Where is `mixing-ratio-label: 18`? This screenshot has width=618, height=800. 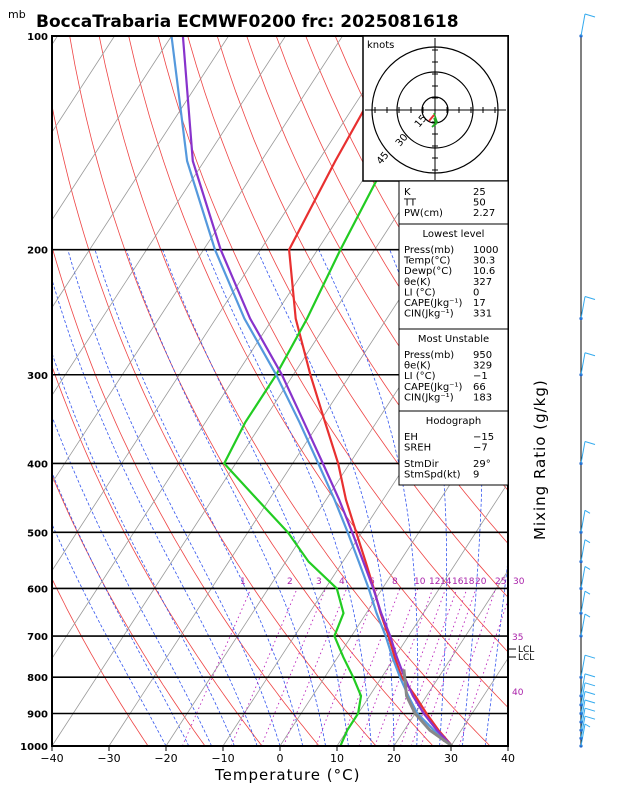
mixing-ratio-label: 18 is located at coordinates (469, 582).